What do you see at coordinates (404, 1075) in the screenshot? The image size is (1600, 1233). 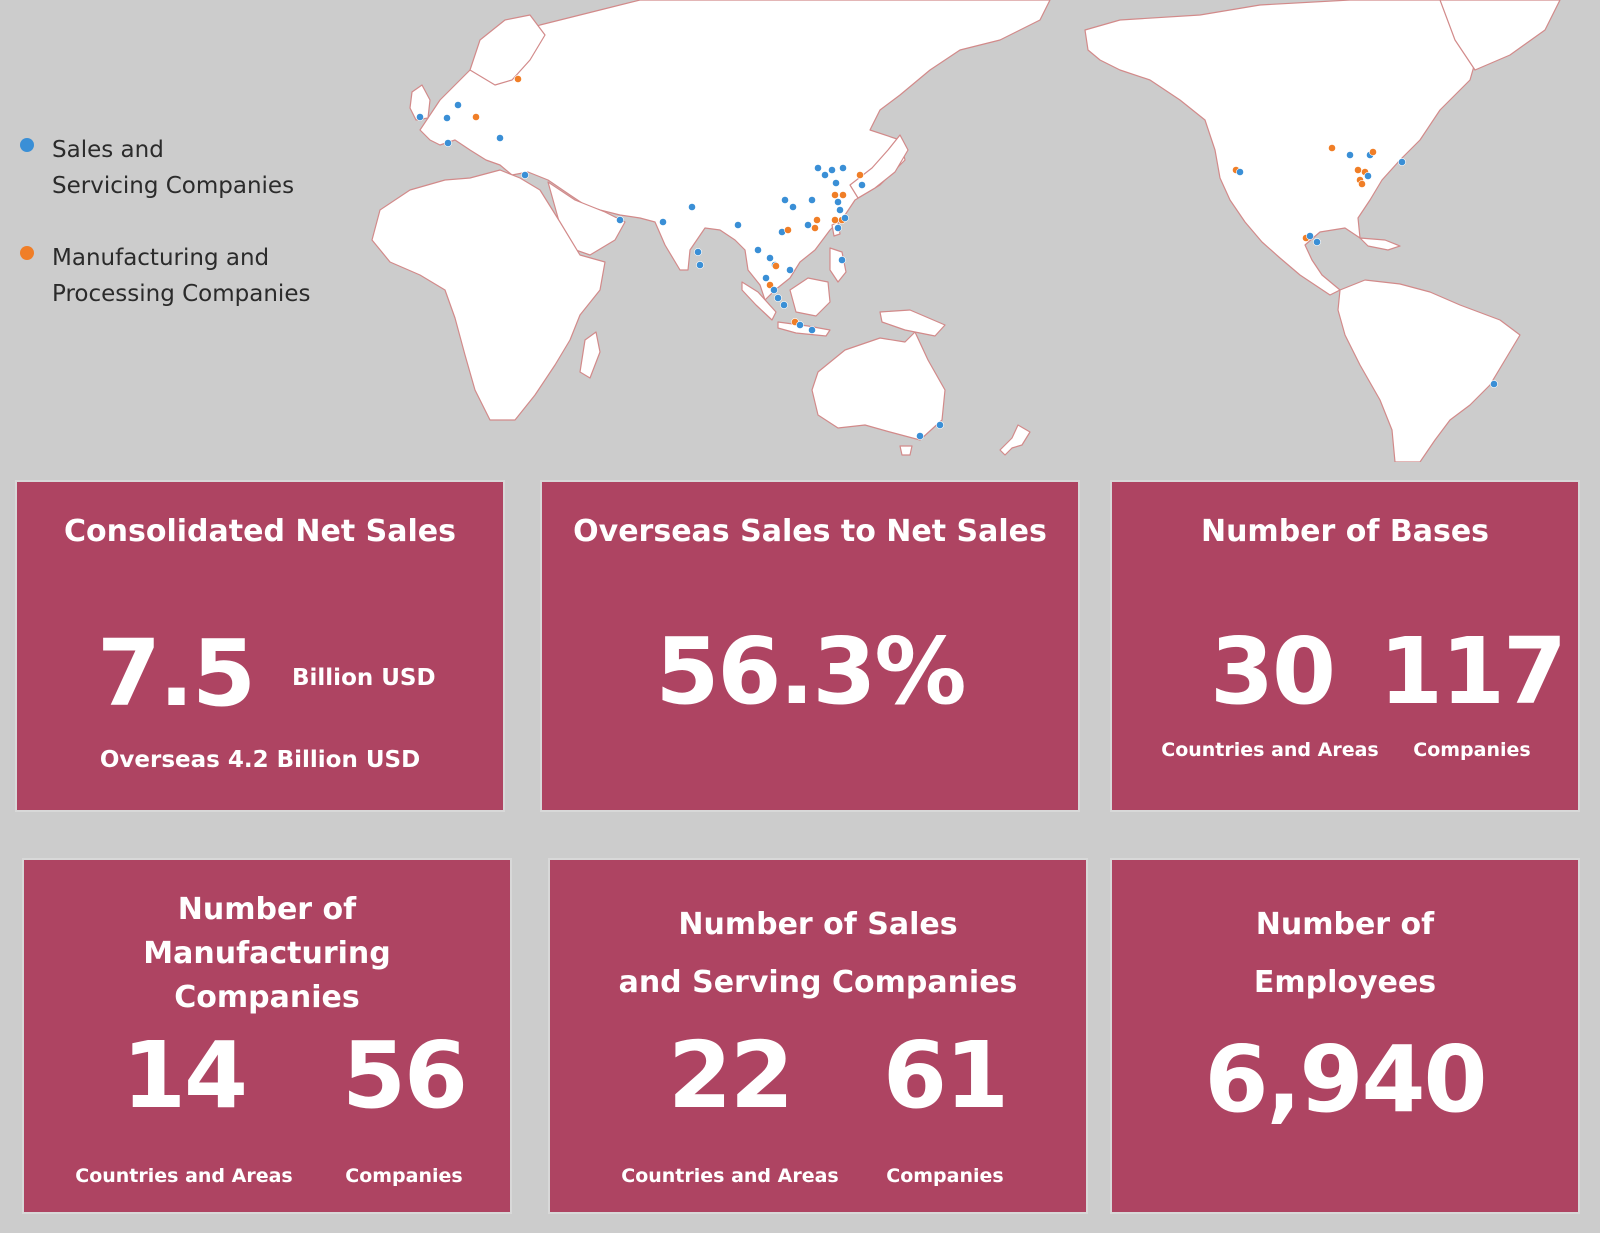 I see `manufacturing-companies-value: 56` at bounding box center [404, 1075].